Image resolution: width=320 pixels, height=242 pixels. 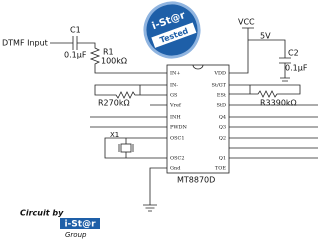 I want to click on r2-label: R270kΩ, so click(x=114, y=103).